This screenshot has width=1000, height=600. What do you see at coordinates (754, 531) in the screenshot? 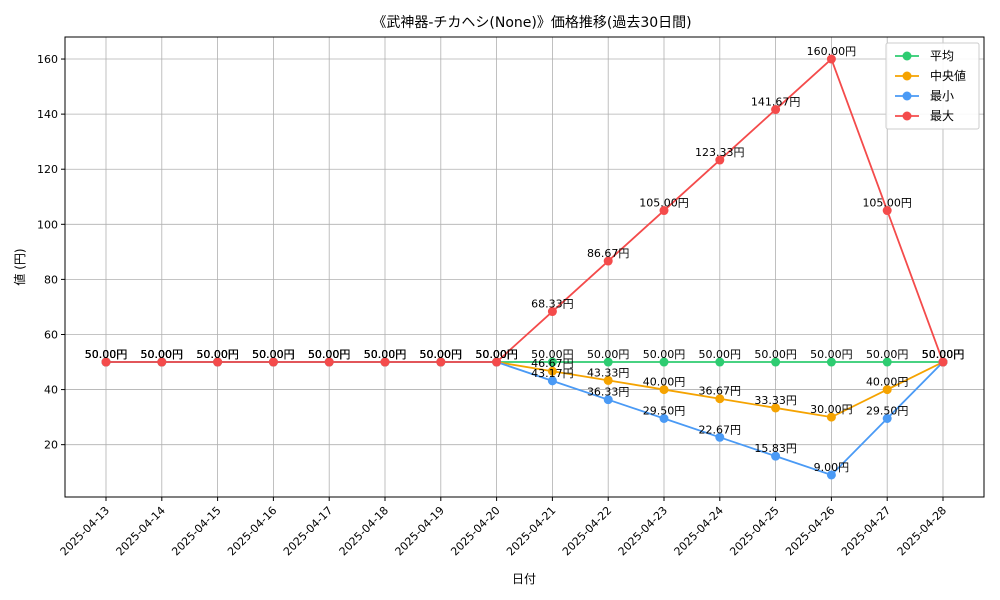
I see `x-tick-label: 2025-04-25` at bounding box center [754, 531].